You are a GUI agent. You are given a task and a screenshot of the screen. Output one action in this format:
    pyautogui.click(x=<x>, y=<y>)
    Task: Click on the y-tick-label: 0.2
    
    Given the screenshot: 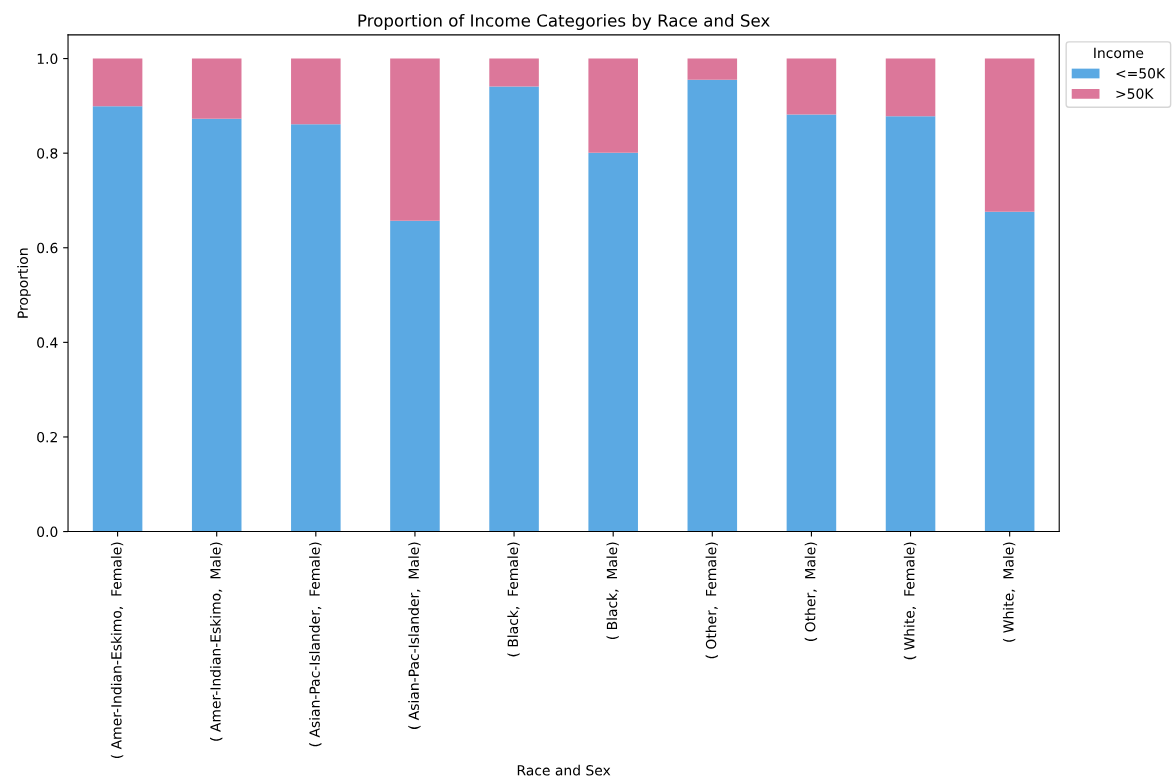 What is the action you would take?
    pyautogui.click(x=47, y=437)
    